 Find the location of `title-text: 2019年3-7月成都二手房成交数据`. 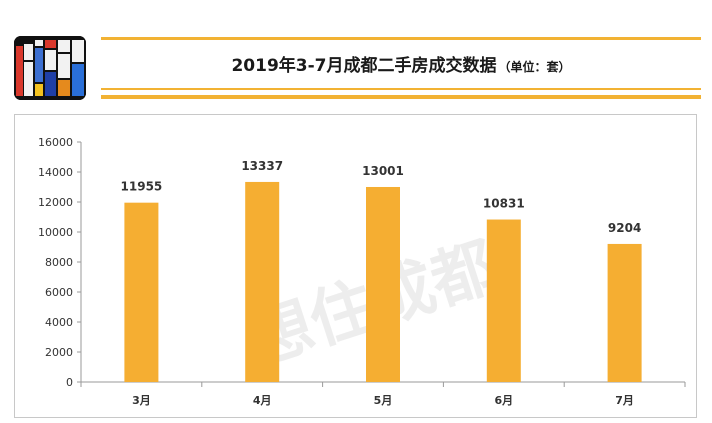

title-text: 2019年3-7月成都二手房成交数据 is located at coordinates (364, 66).